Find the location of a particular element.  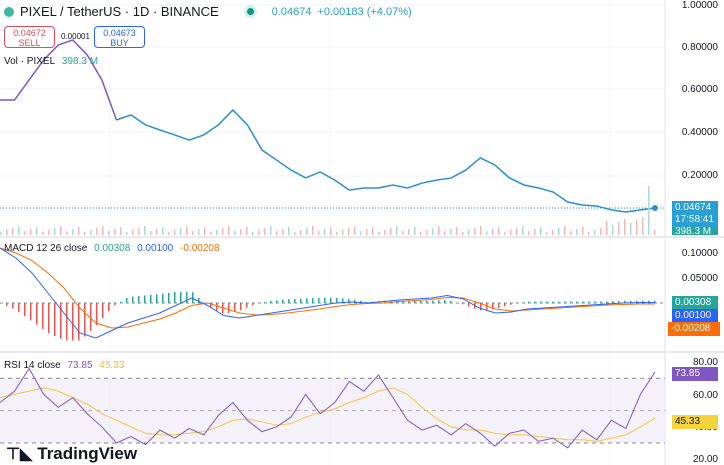

rsi-tick: 60.00 is located at coordinates (705, 395).